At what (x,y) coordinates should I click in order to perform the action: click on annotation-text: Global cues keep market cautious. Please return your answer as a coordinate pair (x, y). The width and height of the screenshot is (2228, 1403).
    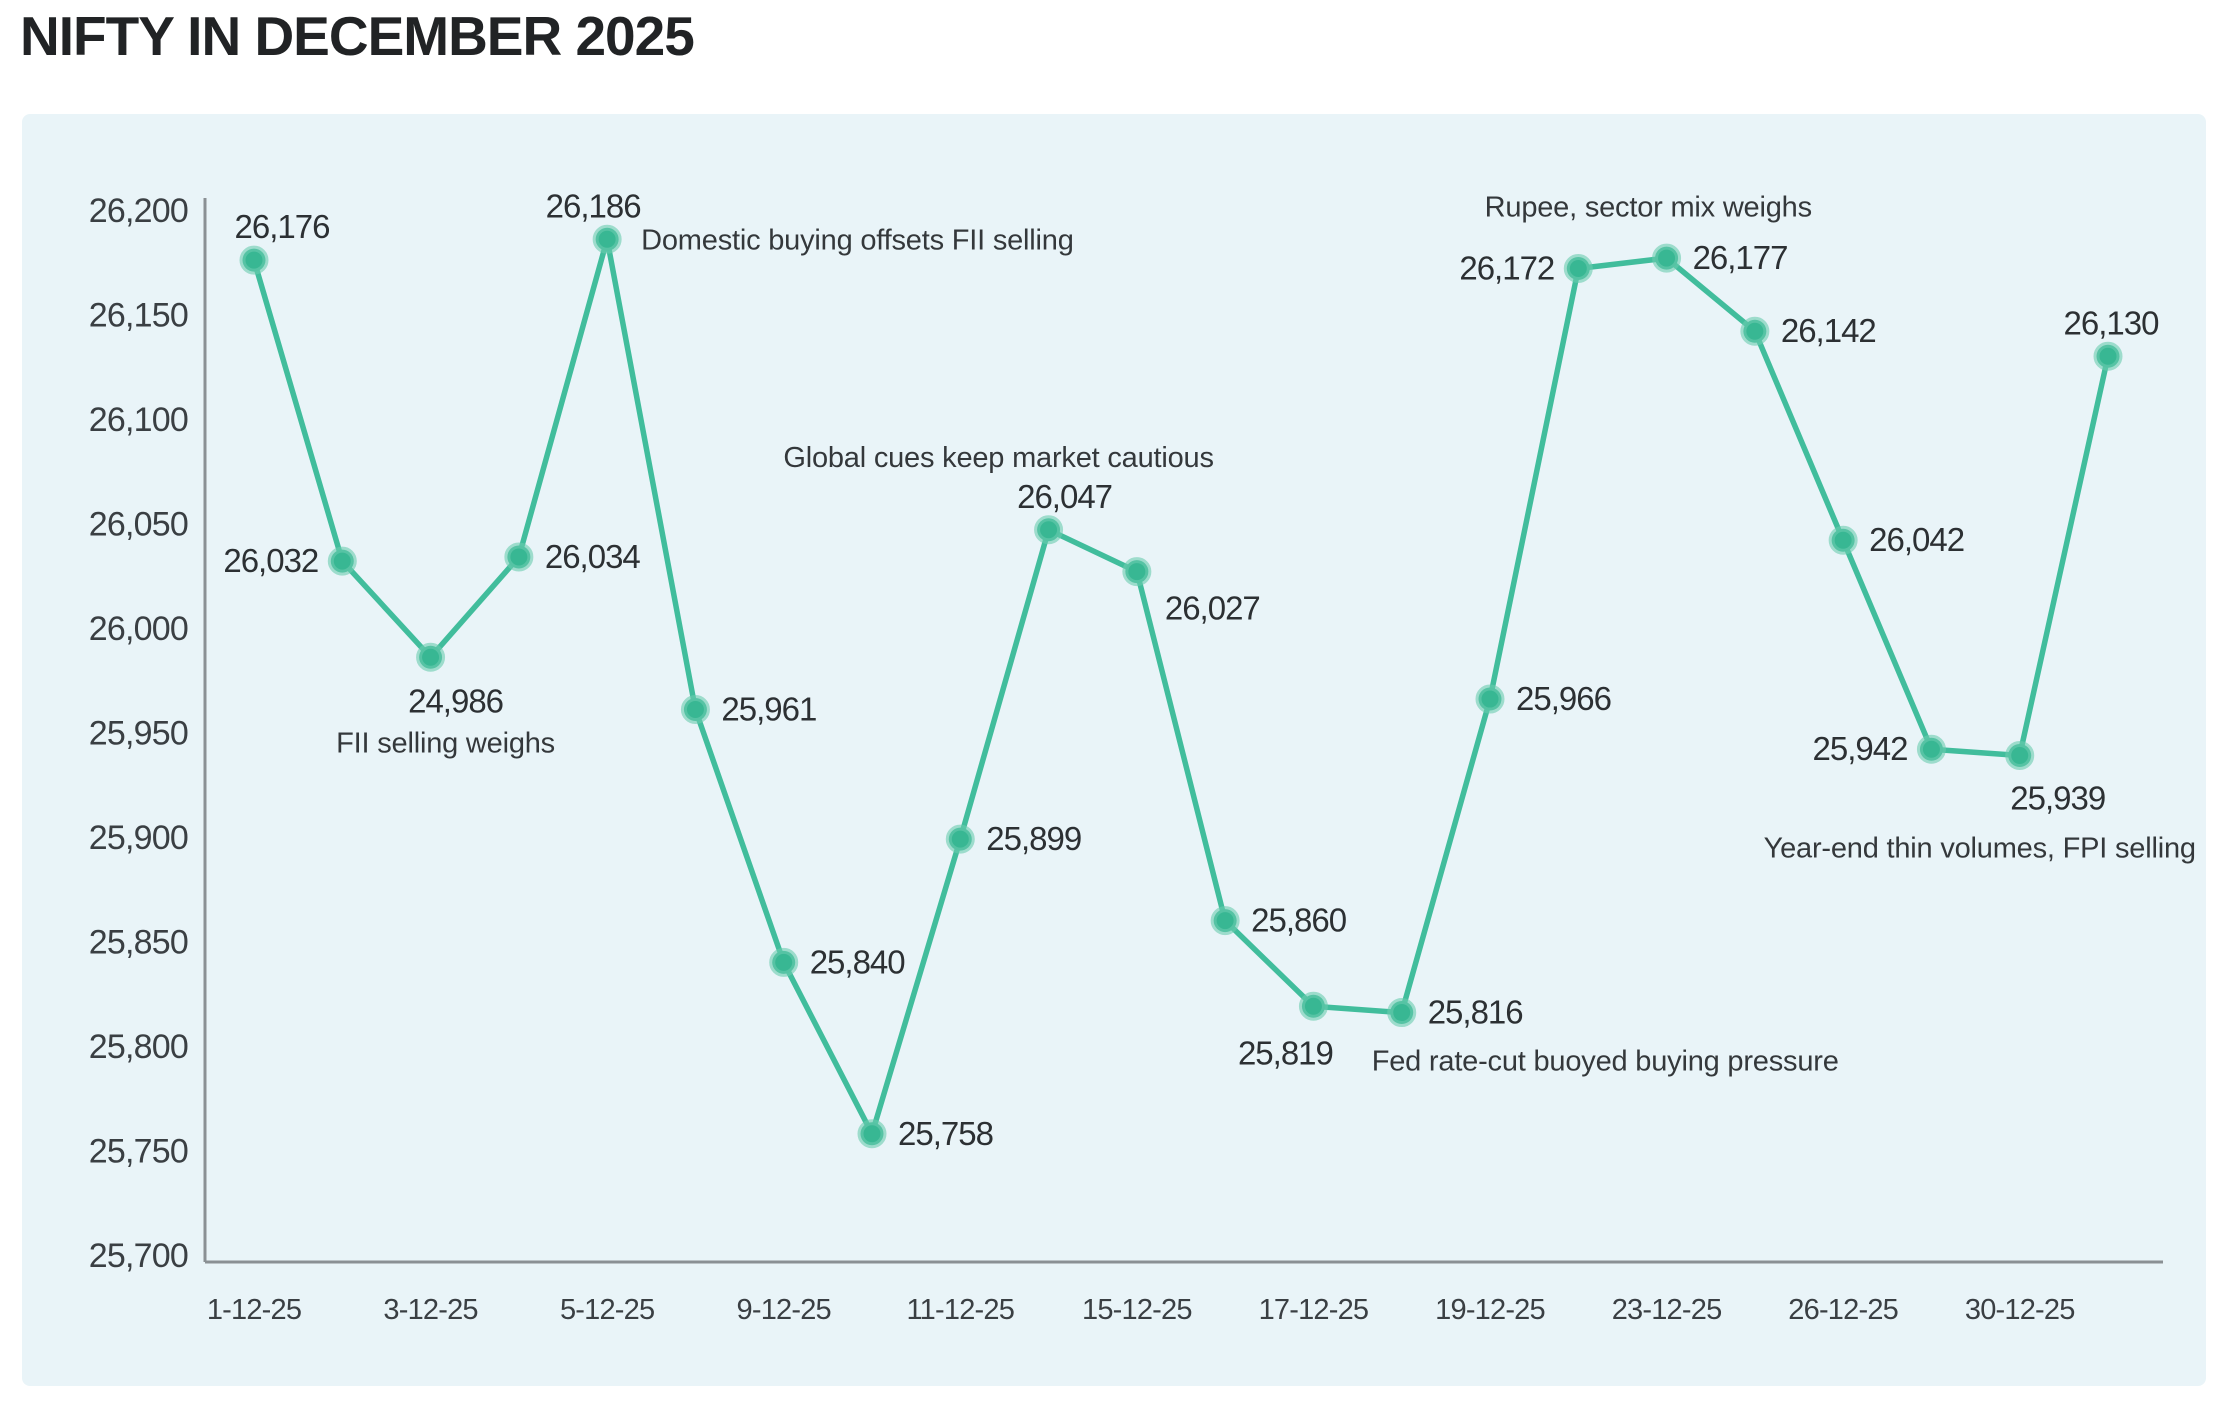
    Looking at the image, I should click on (998, 458).